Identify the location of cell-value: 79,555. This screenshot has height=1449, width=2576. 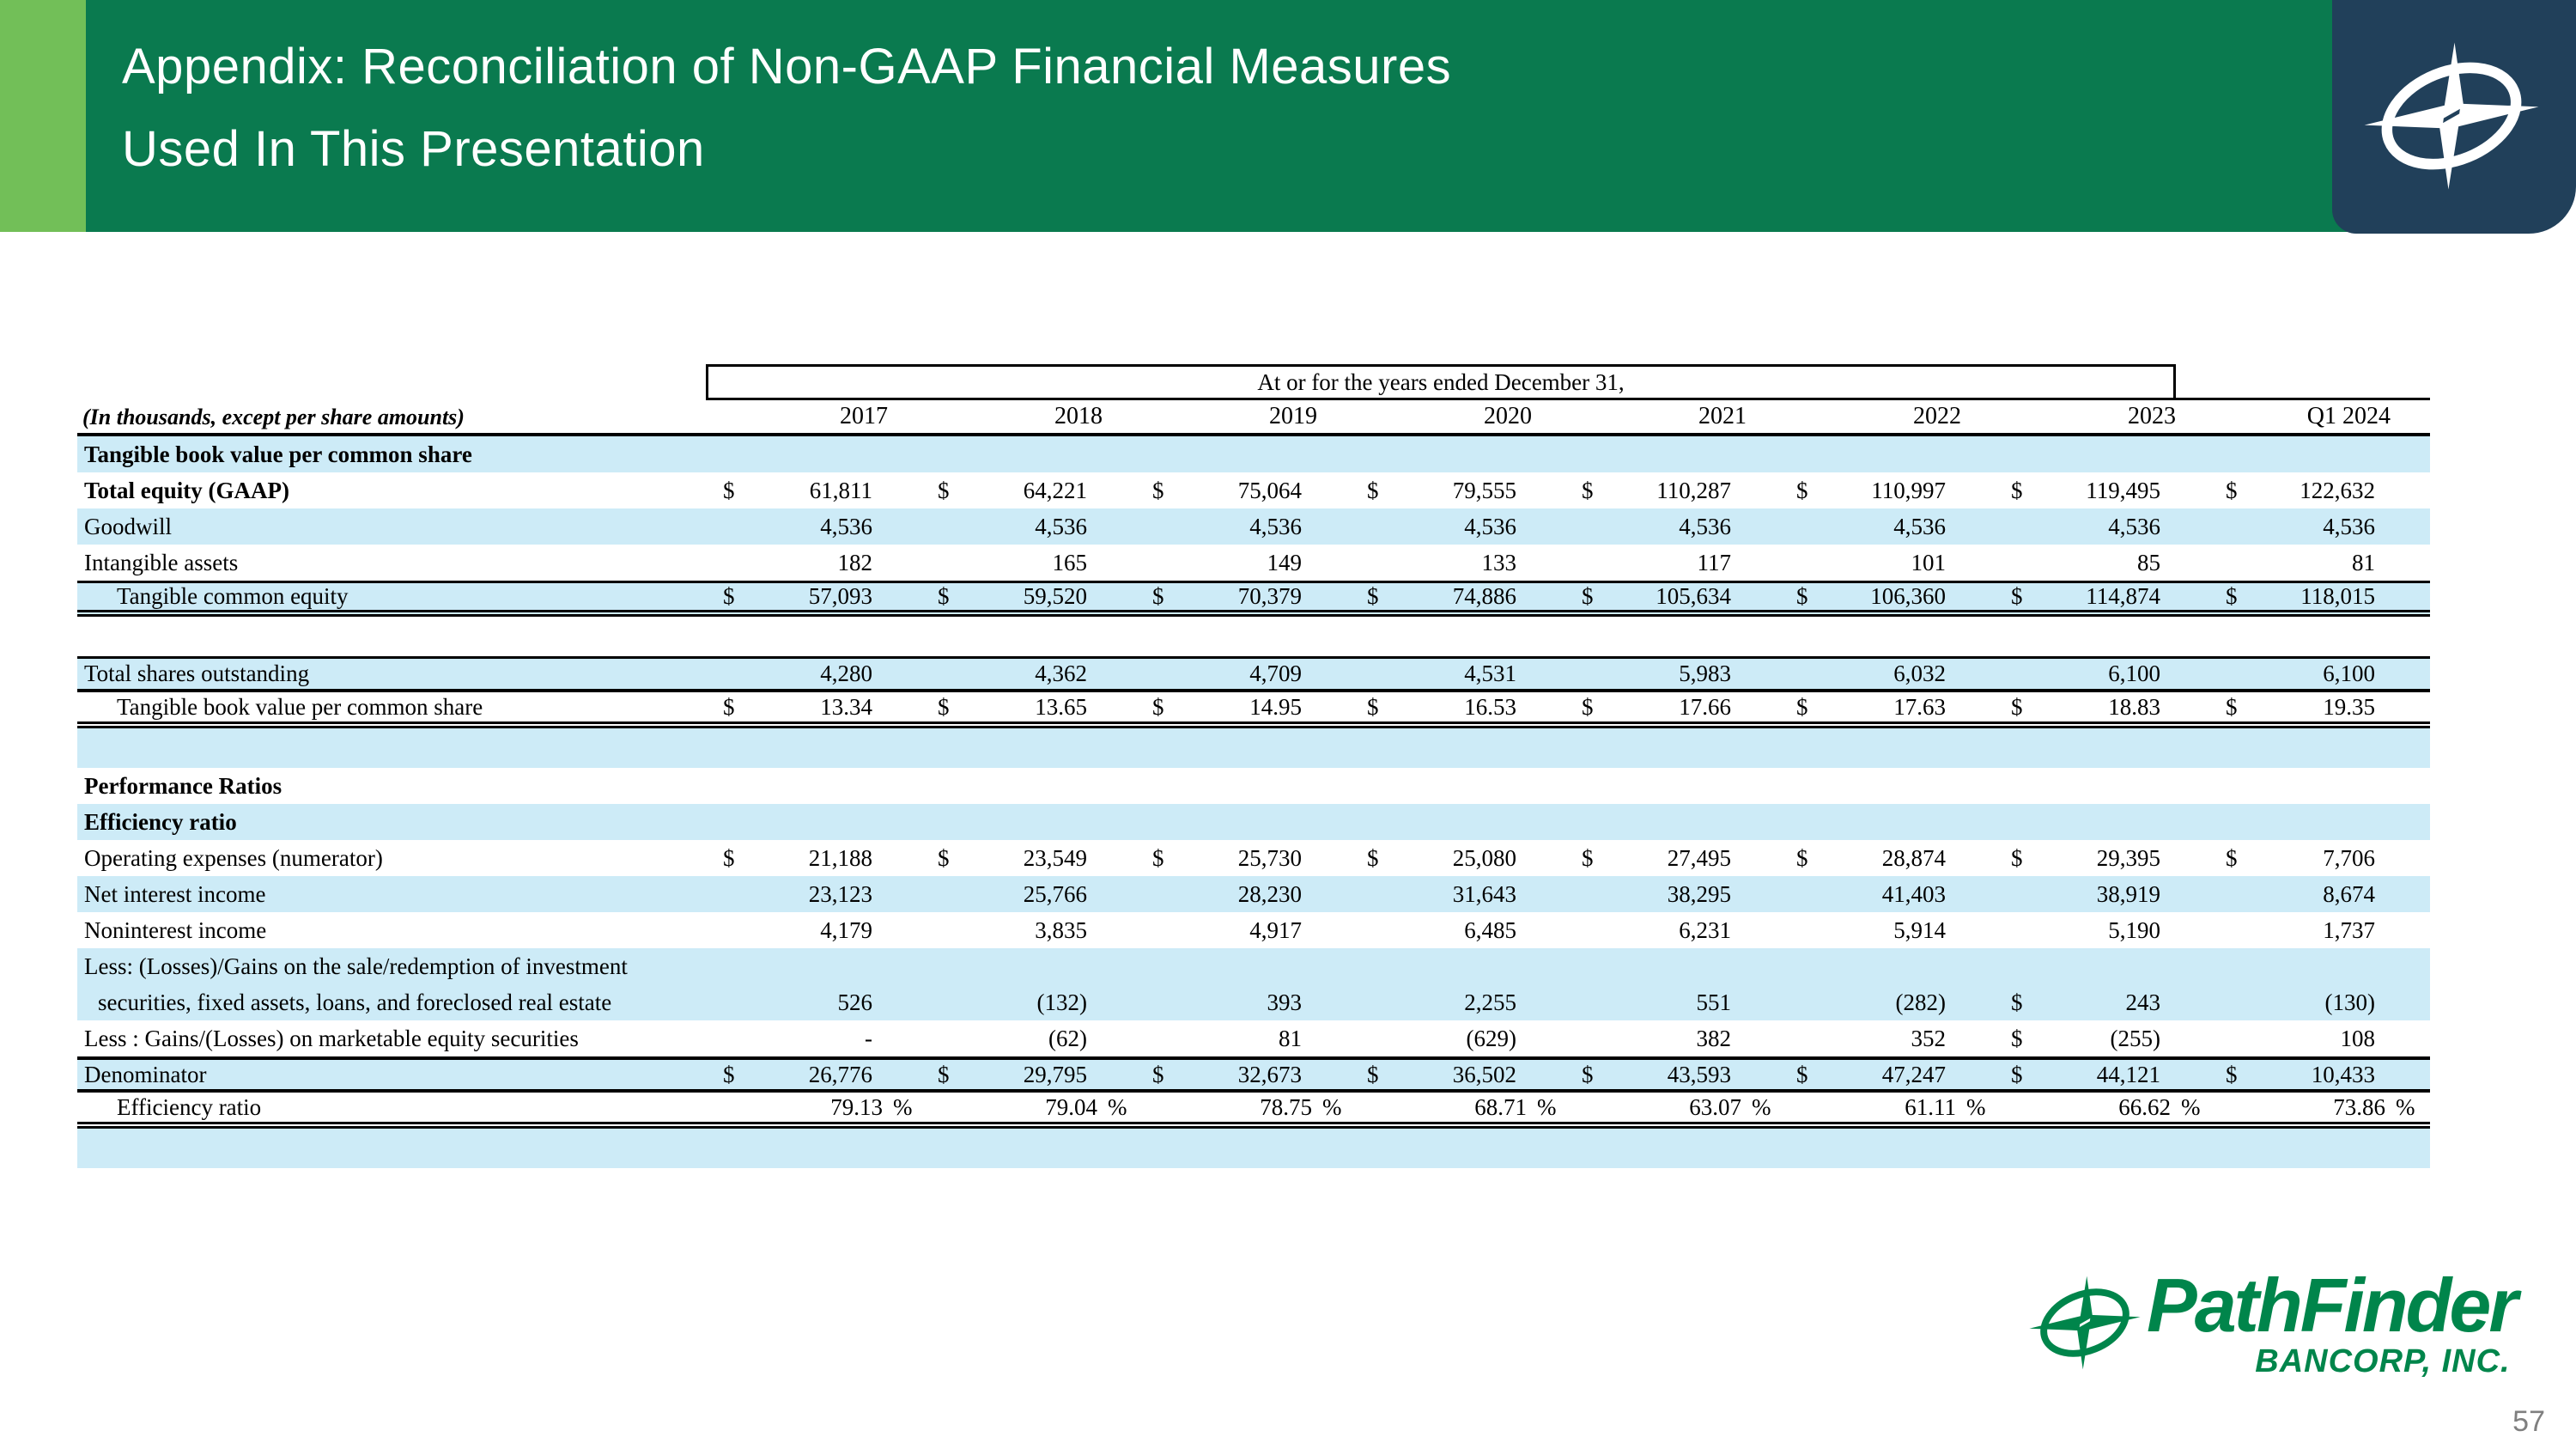
(1484, 490).